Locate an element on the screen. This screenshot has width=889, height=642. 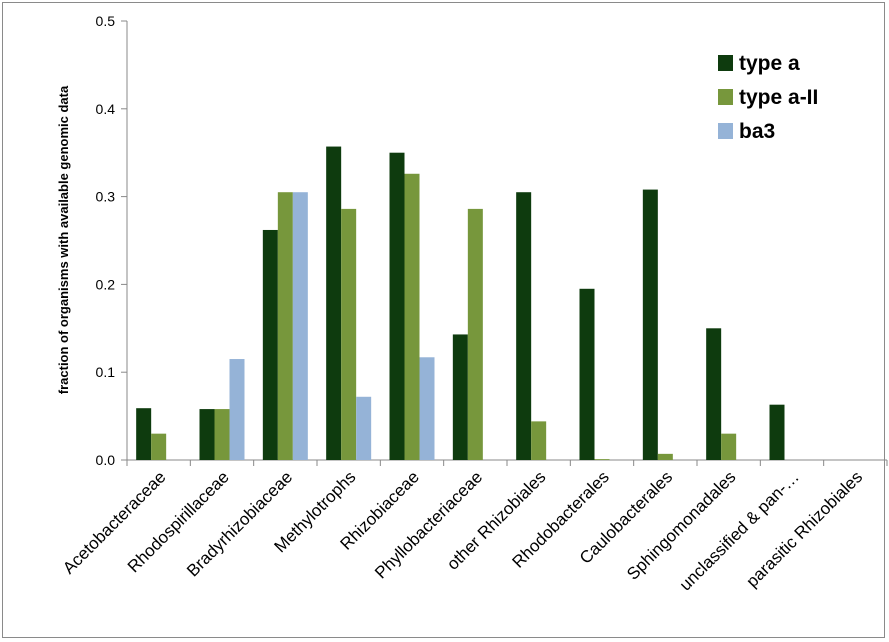
x-tick-label: parasitic Rhizobiales is located at coordinates (804, 529).